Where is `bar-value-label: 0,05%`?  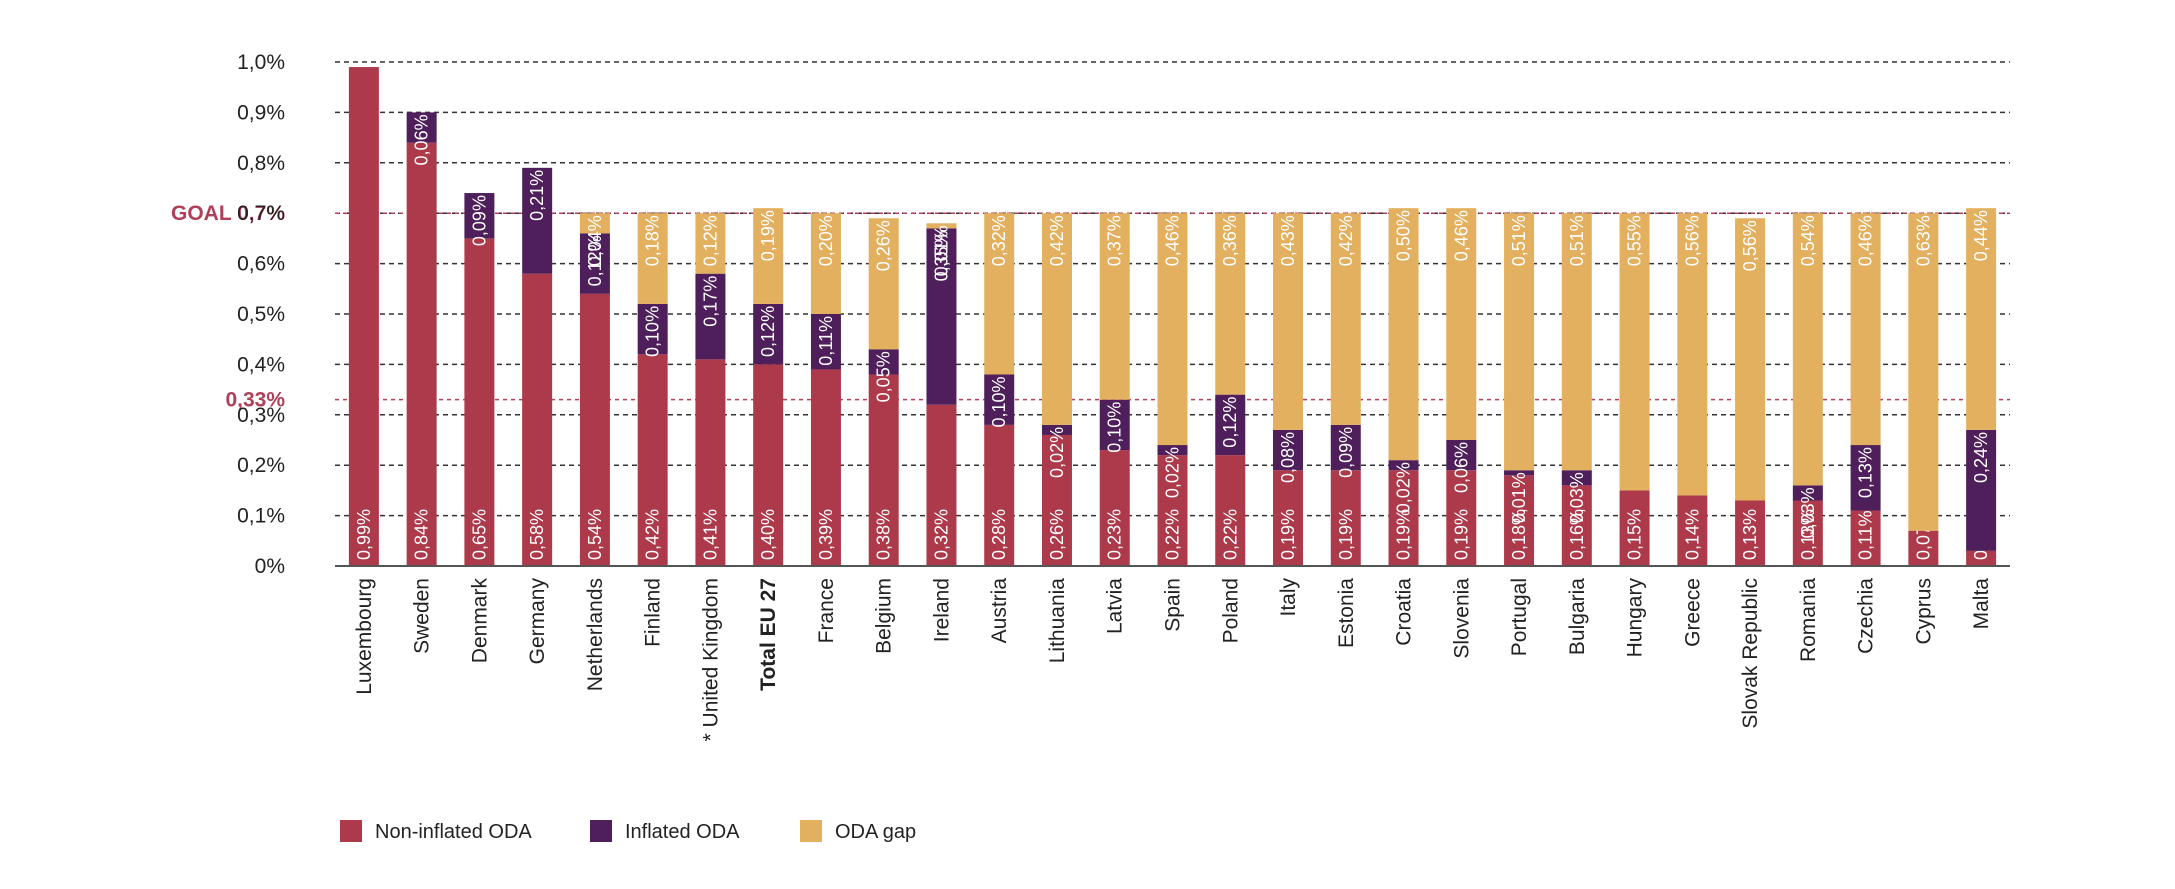 bar-value-label: 0,05% is located at coordinates (884, 376).